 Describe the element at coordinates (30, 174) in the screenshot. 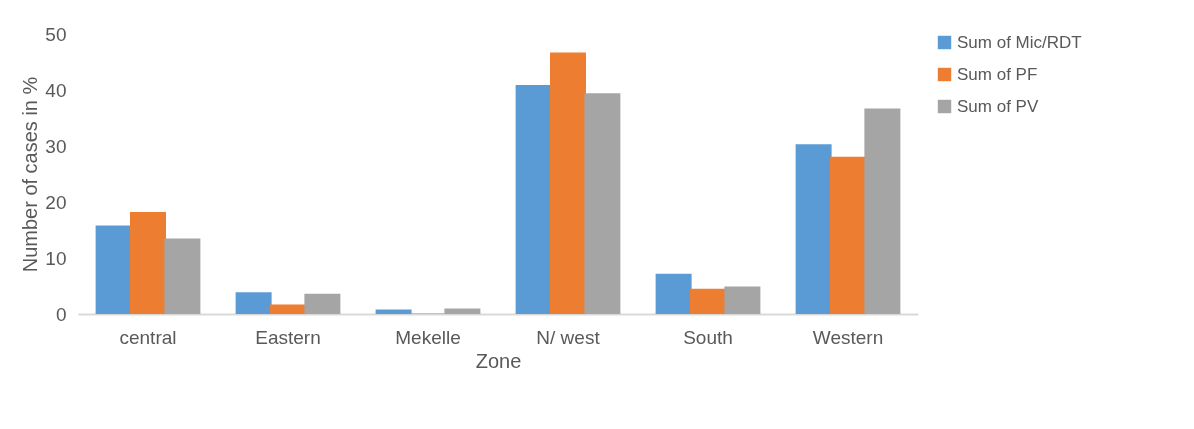

I see `y-axis-title: Number of cases in %` at that location.